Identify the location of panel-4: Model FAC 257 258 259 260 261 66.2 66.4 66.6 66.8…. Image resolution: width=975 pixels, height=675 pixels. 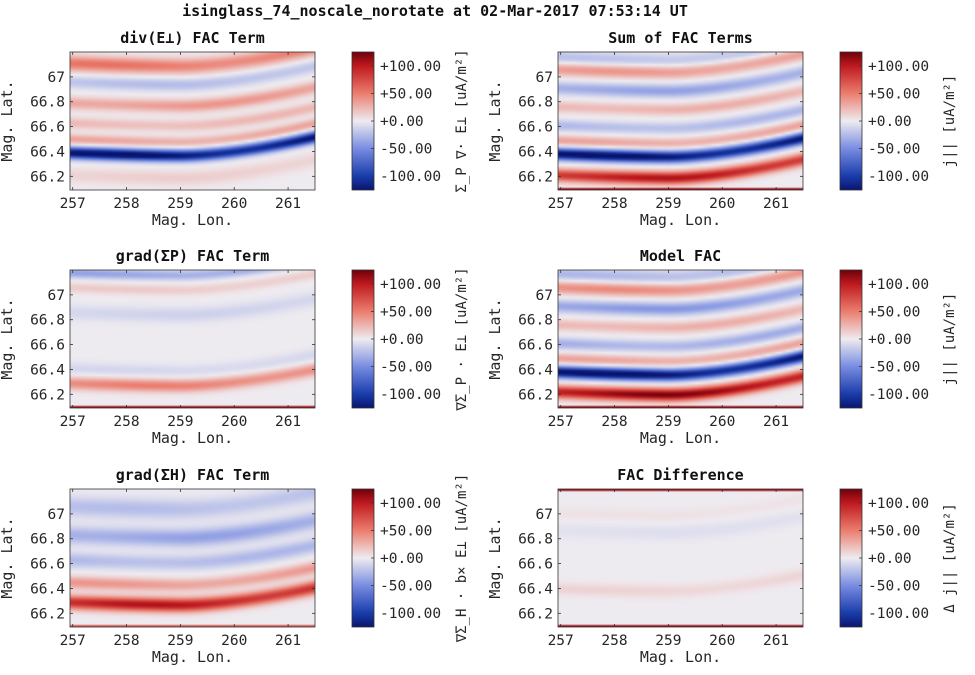
(722, 347).